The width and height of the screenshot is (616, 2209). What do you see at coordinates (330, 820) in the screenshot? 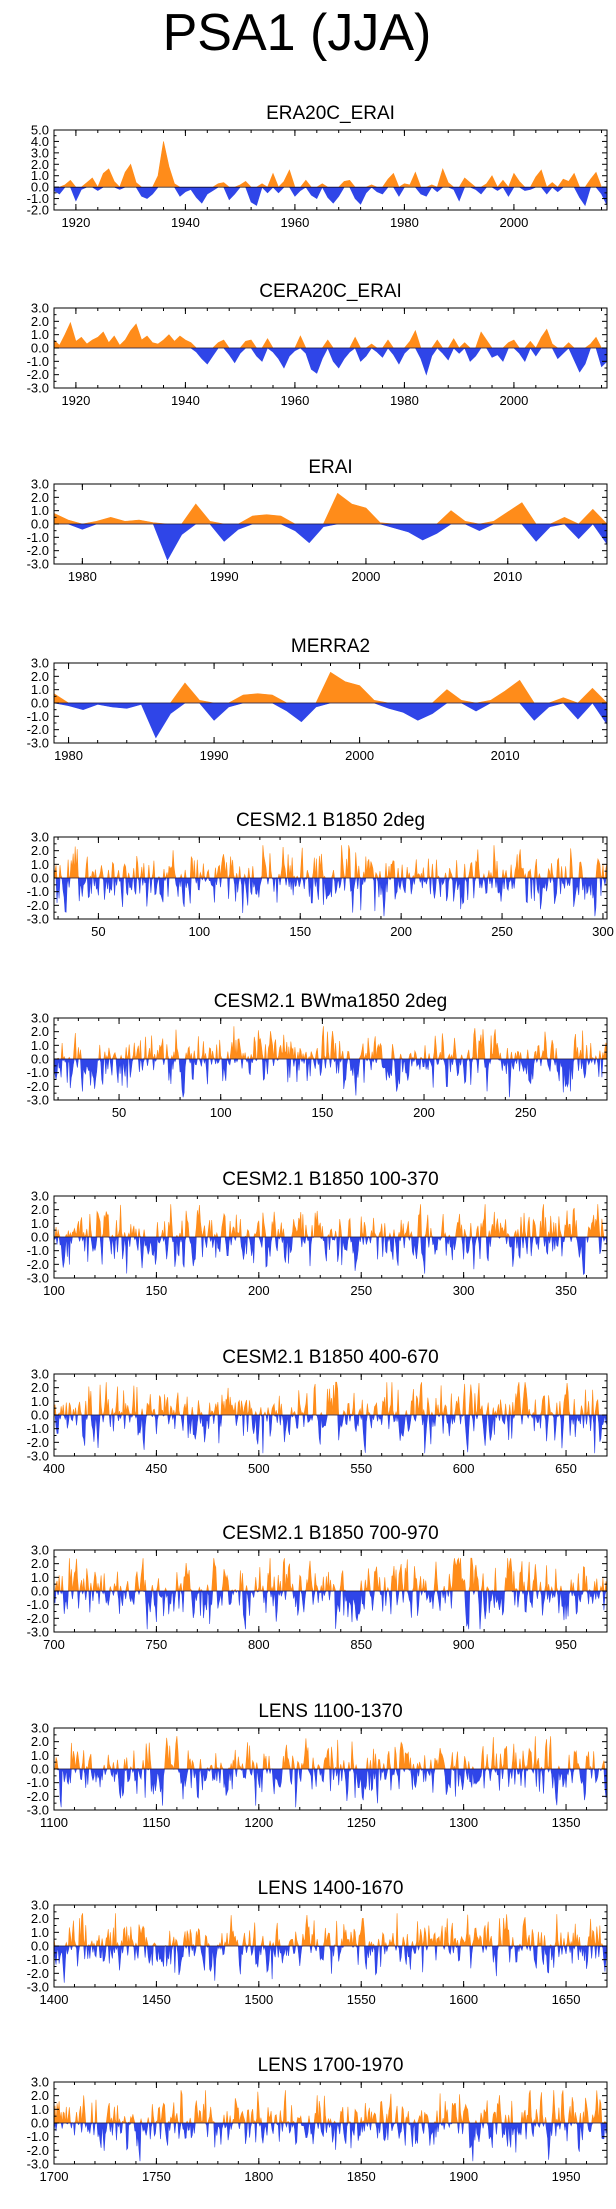
I see `chart-title: CESM2.1 B1850 2deg` at bounding box center [330, 820].